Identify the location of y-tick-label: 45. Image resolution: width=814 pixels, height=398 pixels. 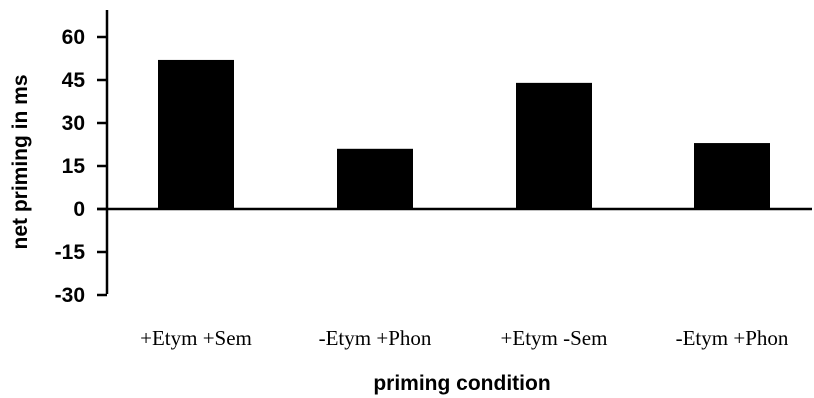
(74, 80).